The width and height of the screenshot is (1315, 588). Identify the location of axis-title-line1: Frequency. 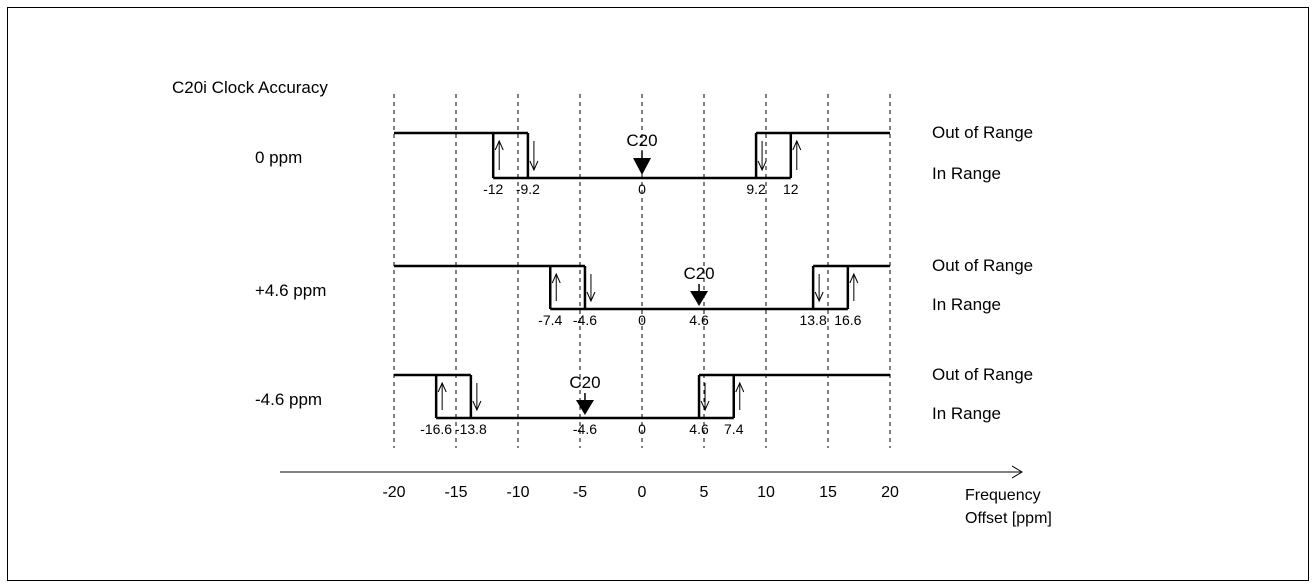
(1003, 495).